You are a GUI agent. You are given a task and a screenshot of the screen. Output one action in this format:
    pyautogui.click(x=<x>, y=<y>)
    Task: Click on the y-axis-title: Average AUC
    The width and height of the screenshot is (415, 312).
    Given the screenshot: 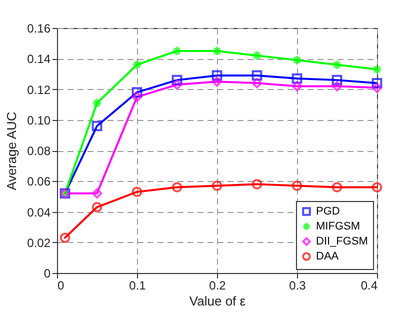 What is the action you would take?
    pyautogui.click(x=12, y=151)
    